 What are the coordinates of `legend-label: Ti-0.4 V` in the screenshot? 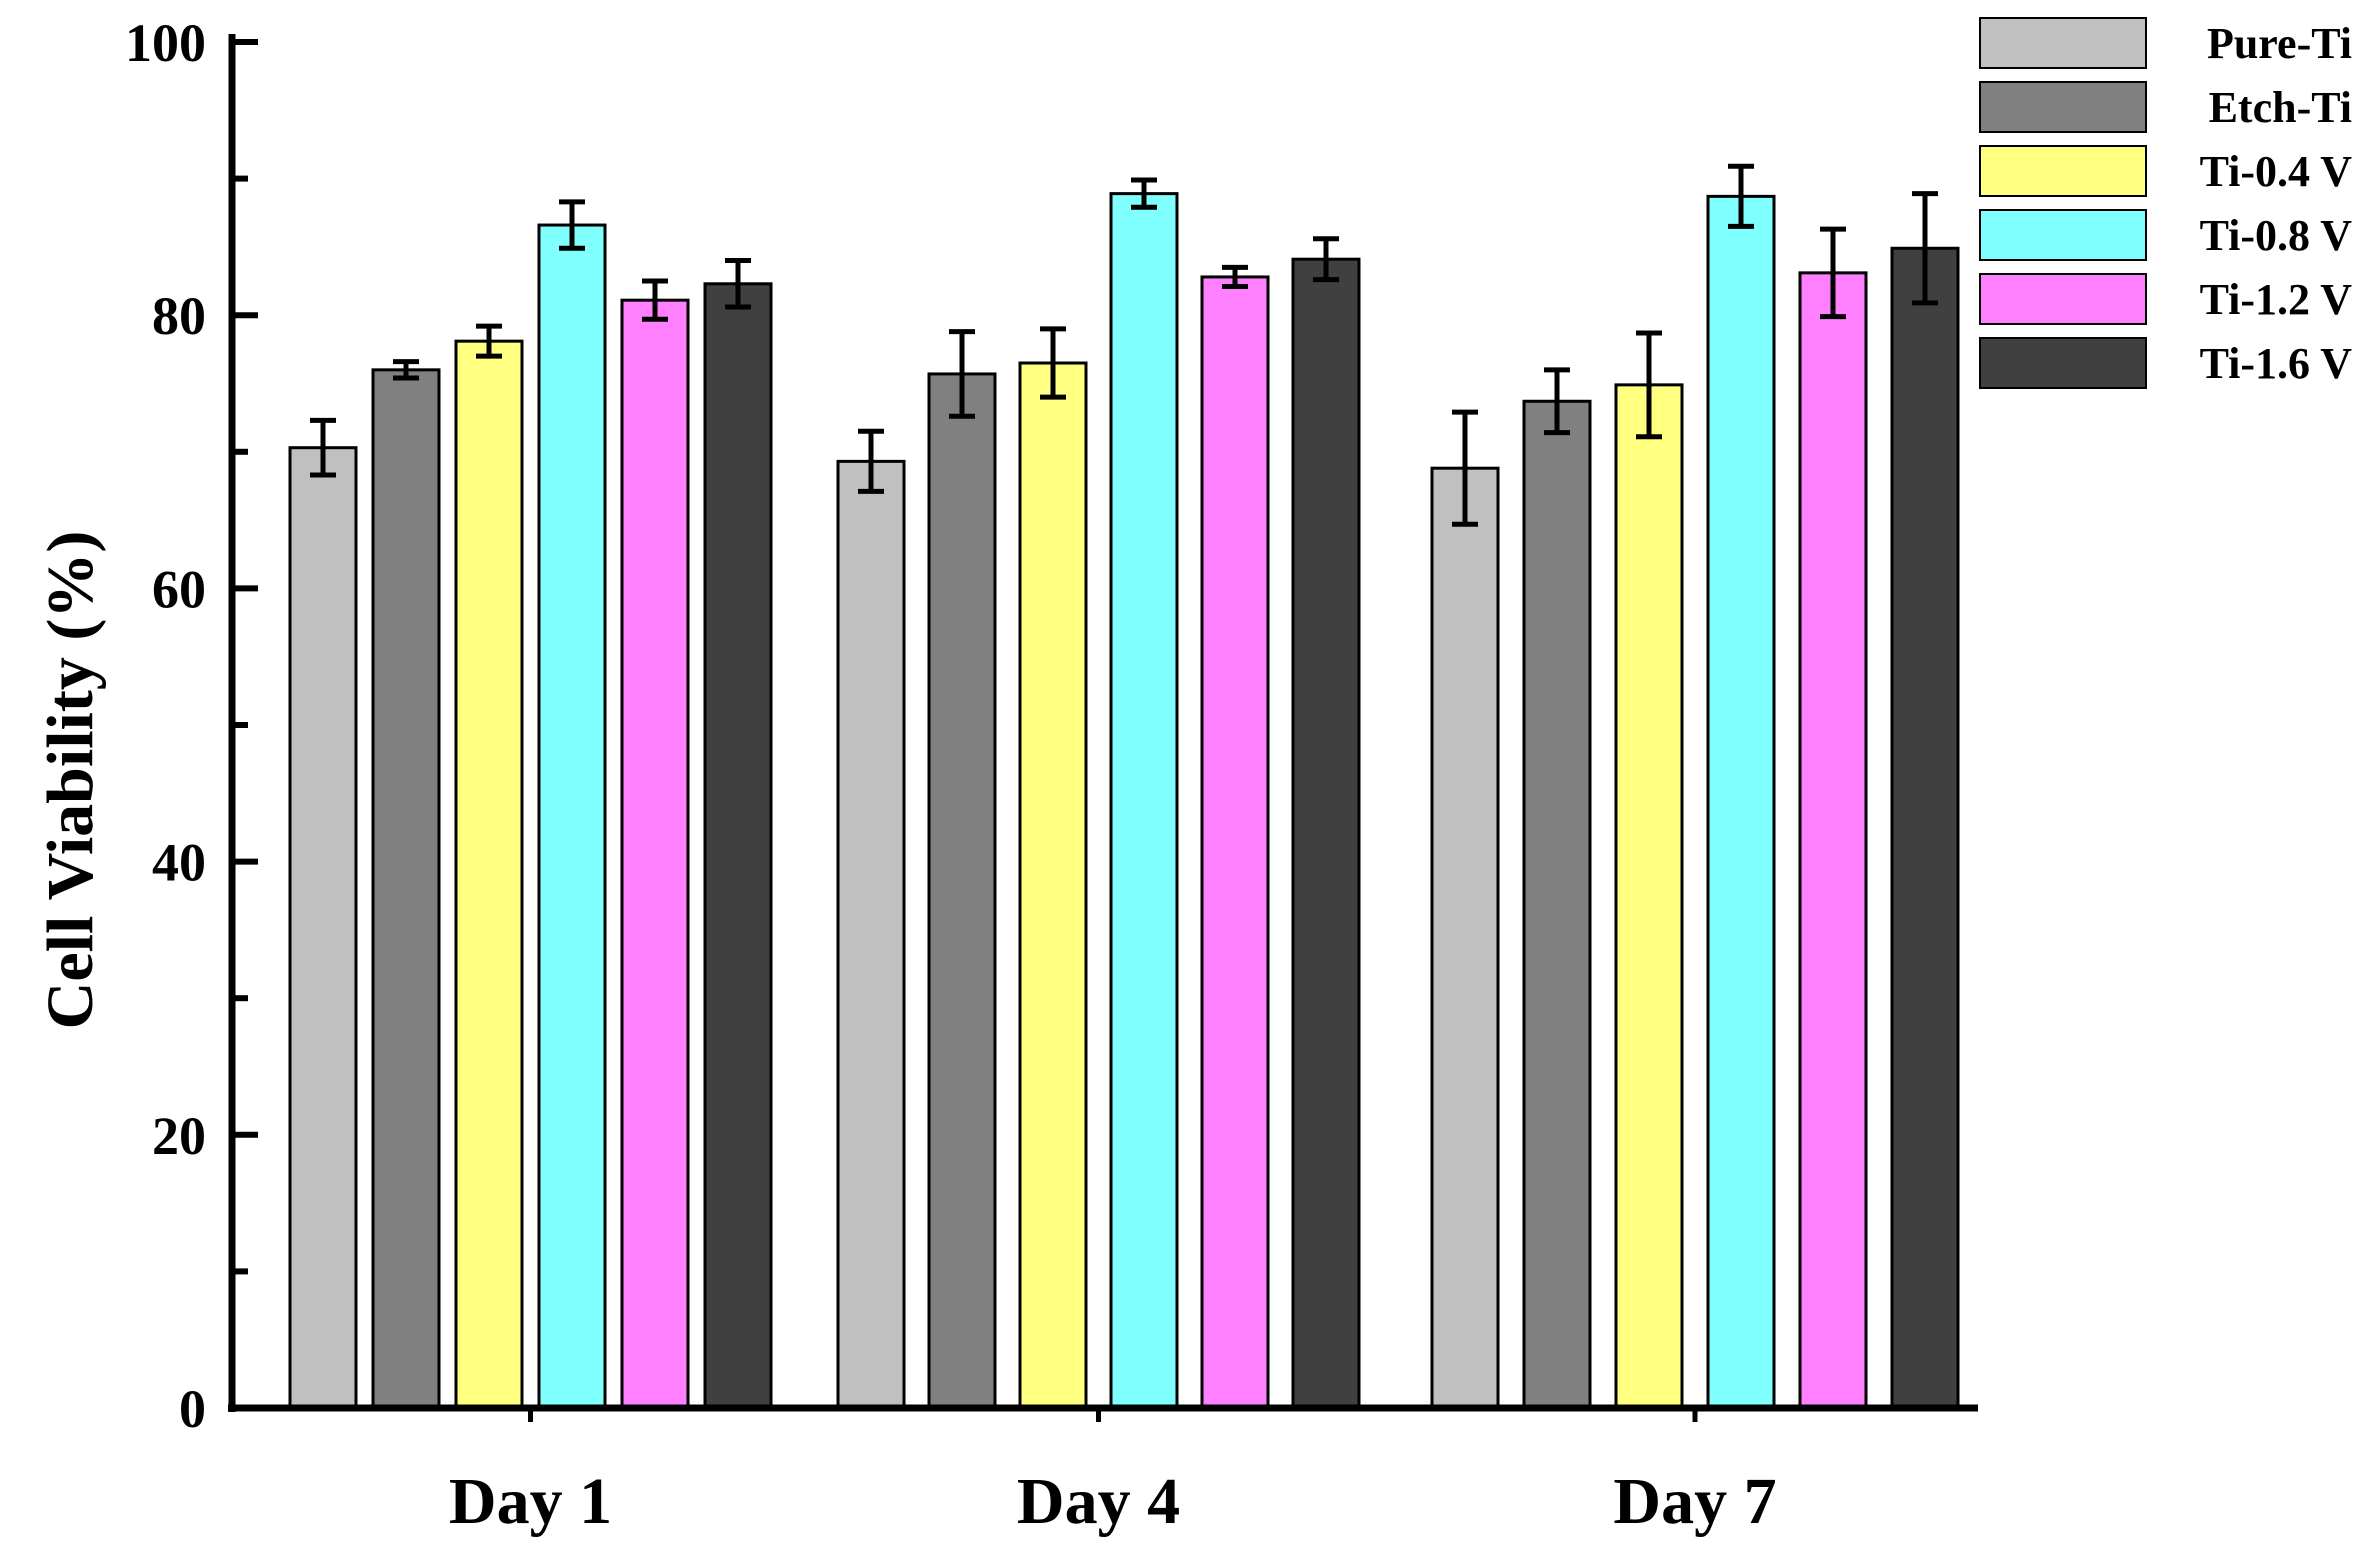 It's located at (2276, 171).